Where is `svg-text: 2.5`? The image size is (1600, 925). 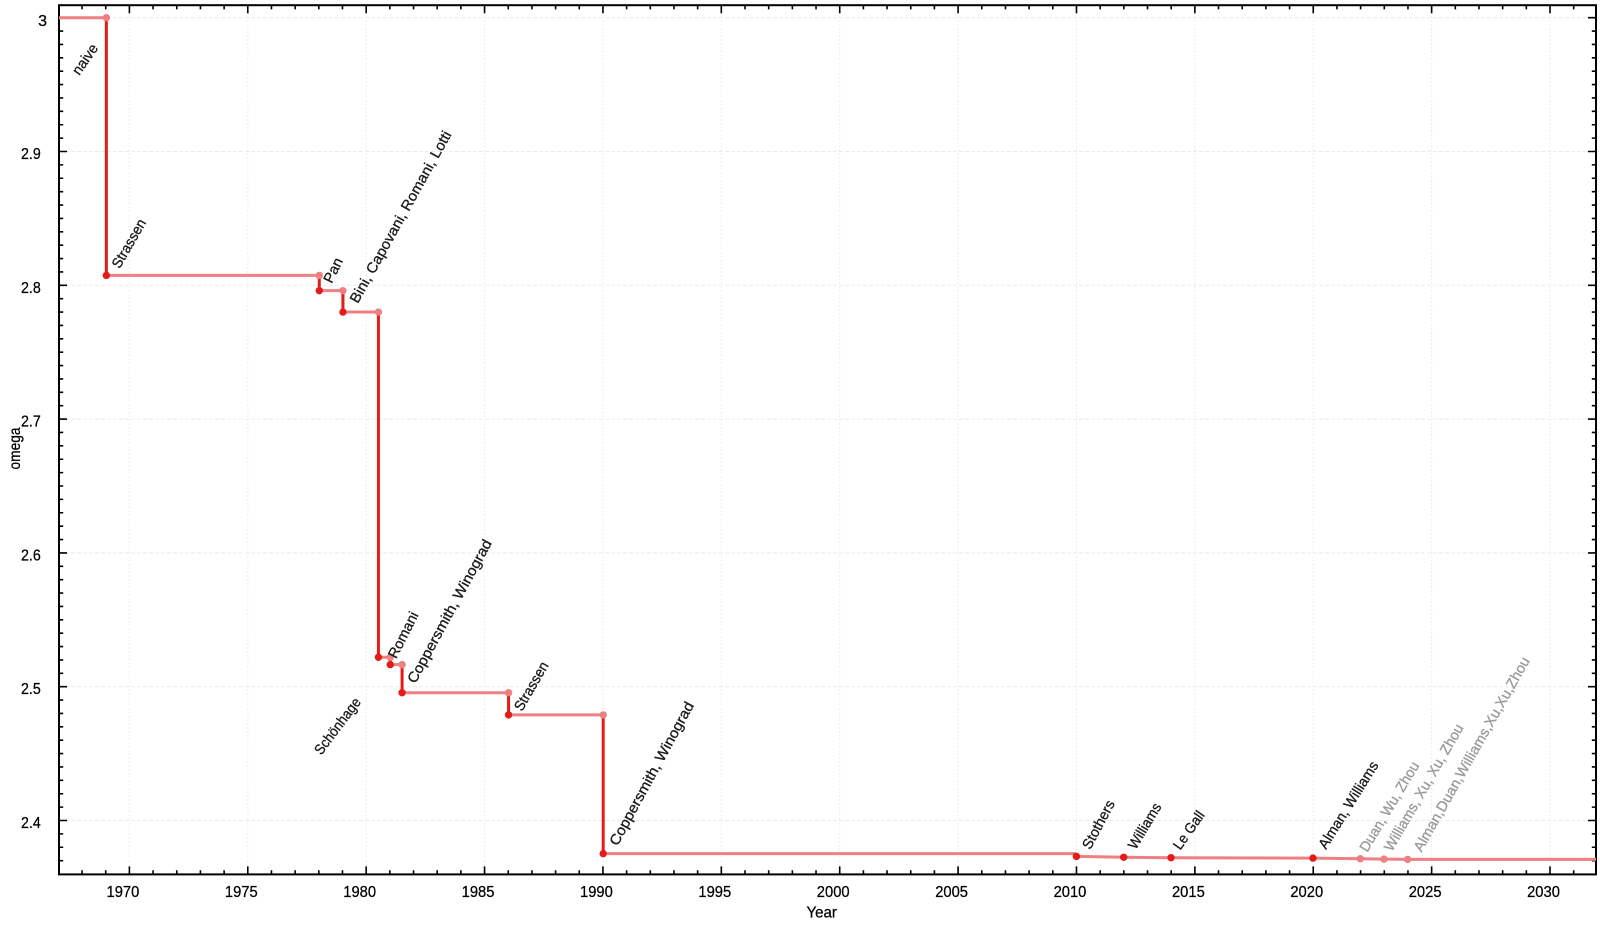 svg-text: 2.5 is located at coordinates (31, 689).